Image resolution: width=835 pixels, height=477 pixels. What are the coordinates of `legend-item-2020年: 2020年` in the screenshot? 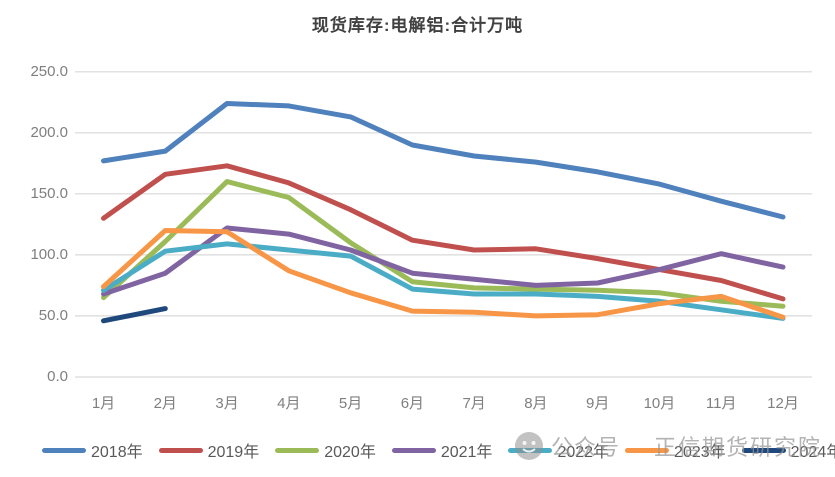 It's located at (325, 450).